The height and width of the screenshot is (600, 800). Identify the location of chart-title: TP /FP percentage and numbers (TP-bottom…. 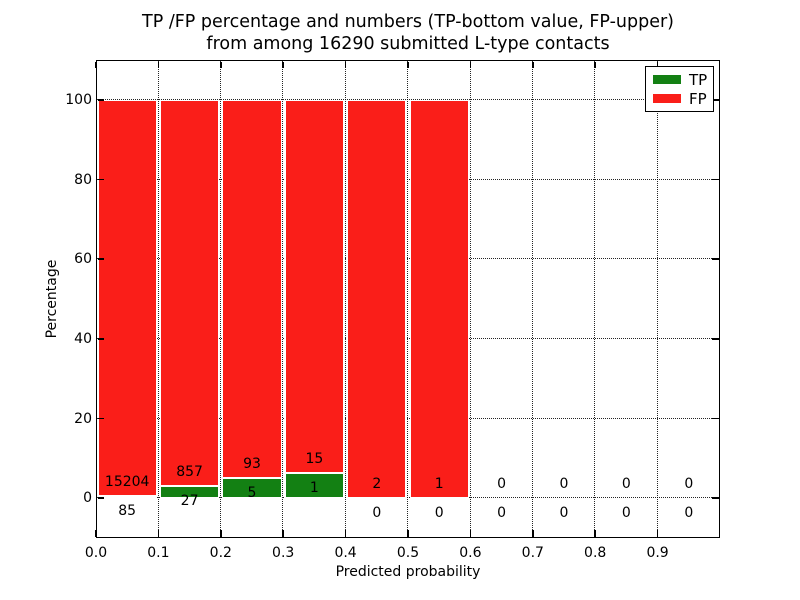
(408, 33).